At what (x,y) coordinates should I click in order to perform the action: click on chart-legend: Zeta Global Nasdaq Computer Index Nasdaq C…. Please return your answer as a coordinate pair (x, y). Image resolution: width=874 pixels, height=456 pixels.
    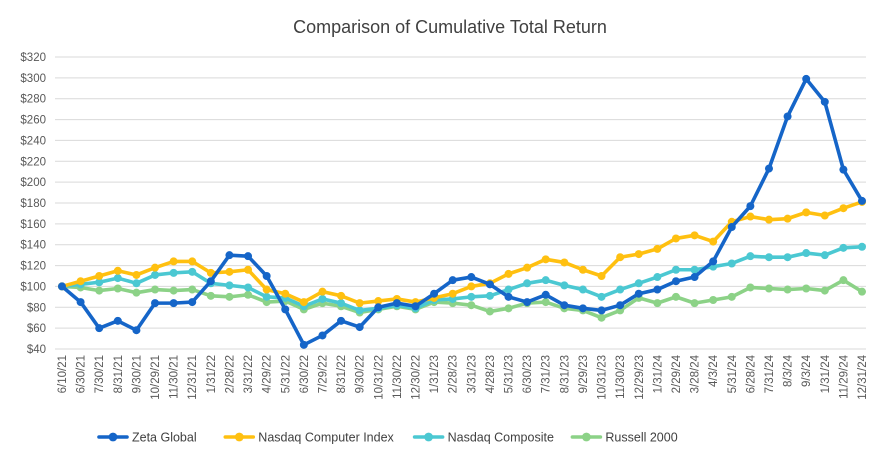
    Looking at the image, I should click on (387, 438).